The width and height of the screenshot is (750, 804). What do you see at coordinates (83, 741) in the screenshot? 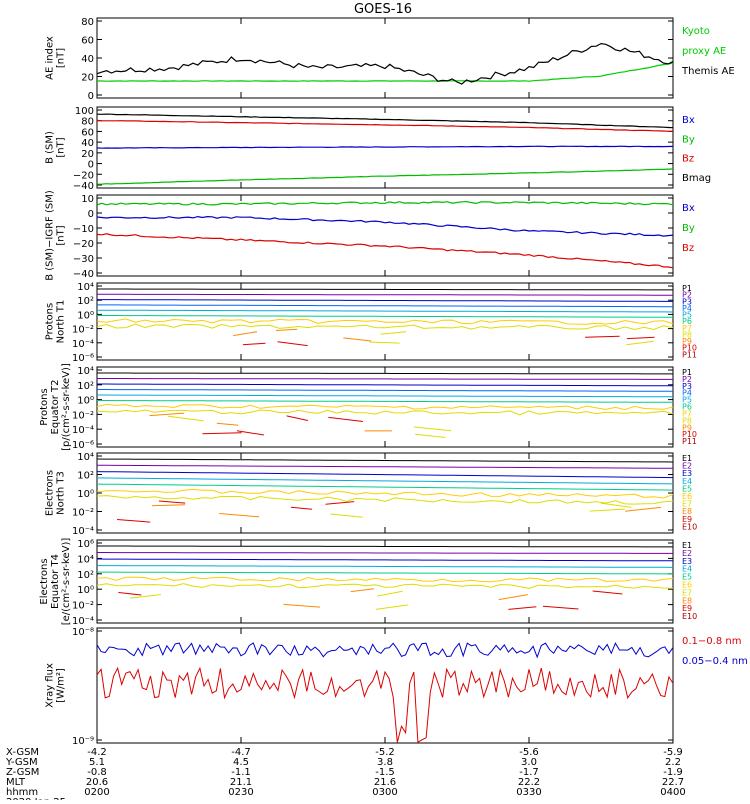
I see `y-tick-label: 10⁻⁹` at bounding box center [83, 741].